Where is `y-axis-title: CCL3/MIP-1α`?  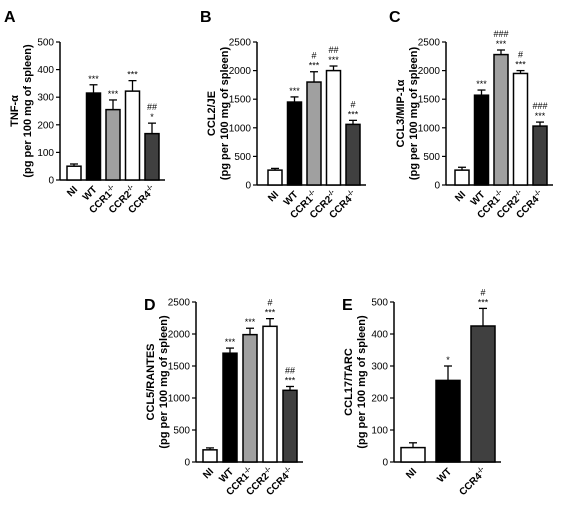
y-axis-title: CCL3/MIP-1α is located at coordinates (401, 113).